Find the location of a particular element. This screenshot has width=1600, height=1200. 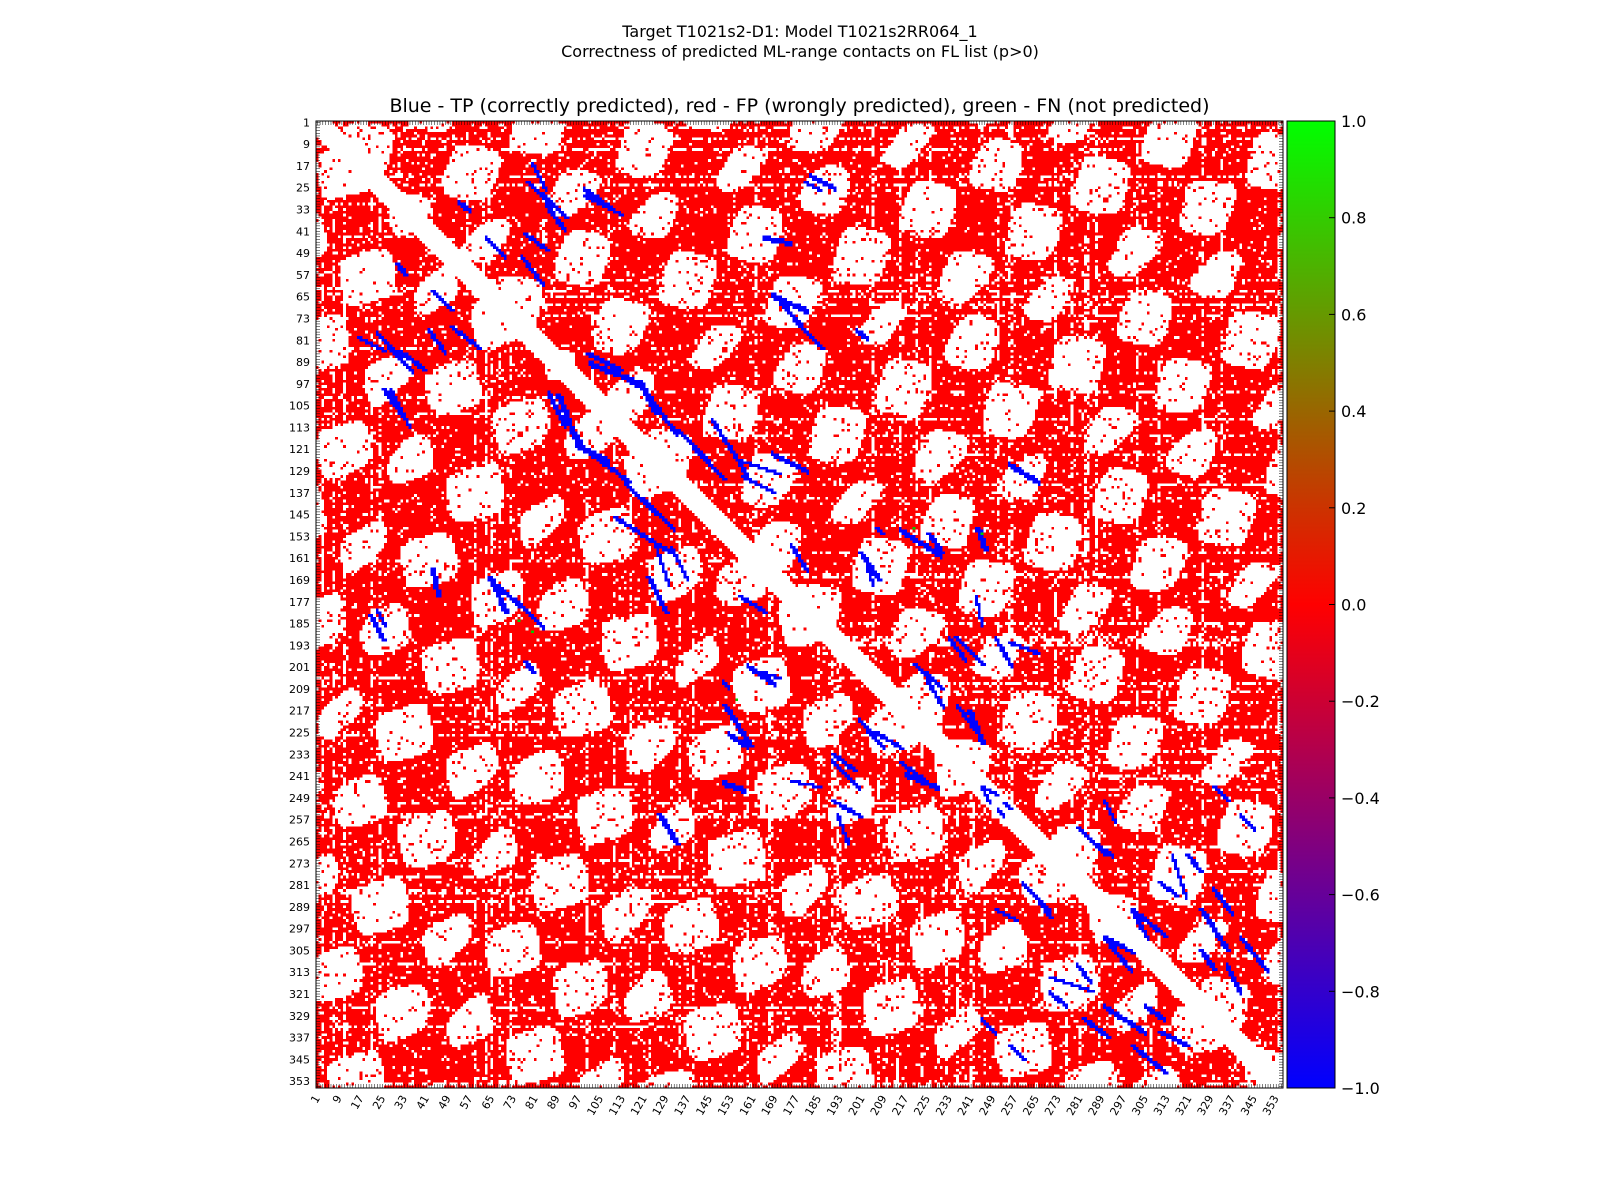

x-tick-label: 41 is located at coordinates (423, 1102).